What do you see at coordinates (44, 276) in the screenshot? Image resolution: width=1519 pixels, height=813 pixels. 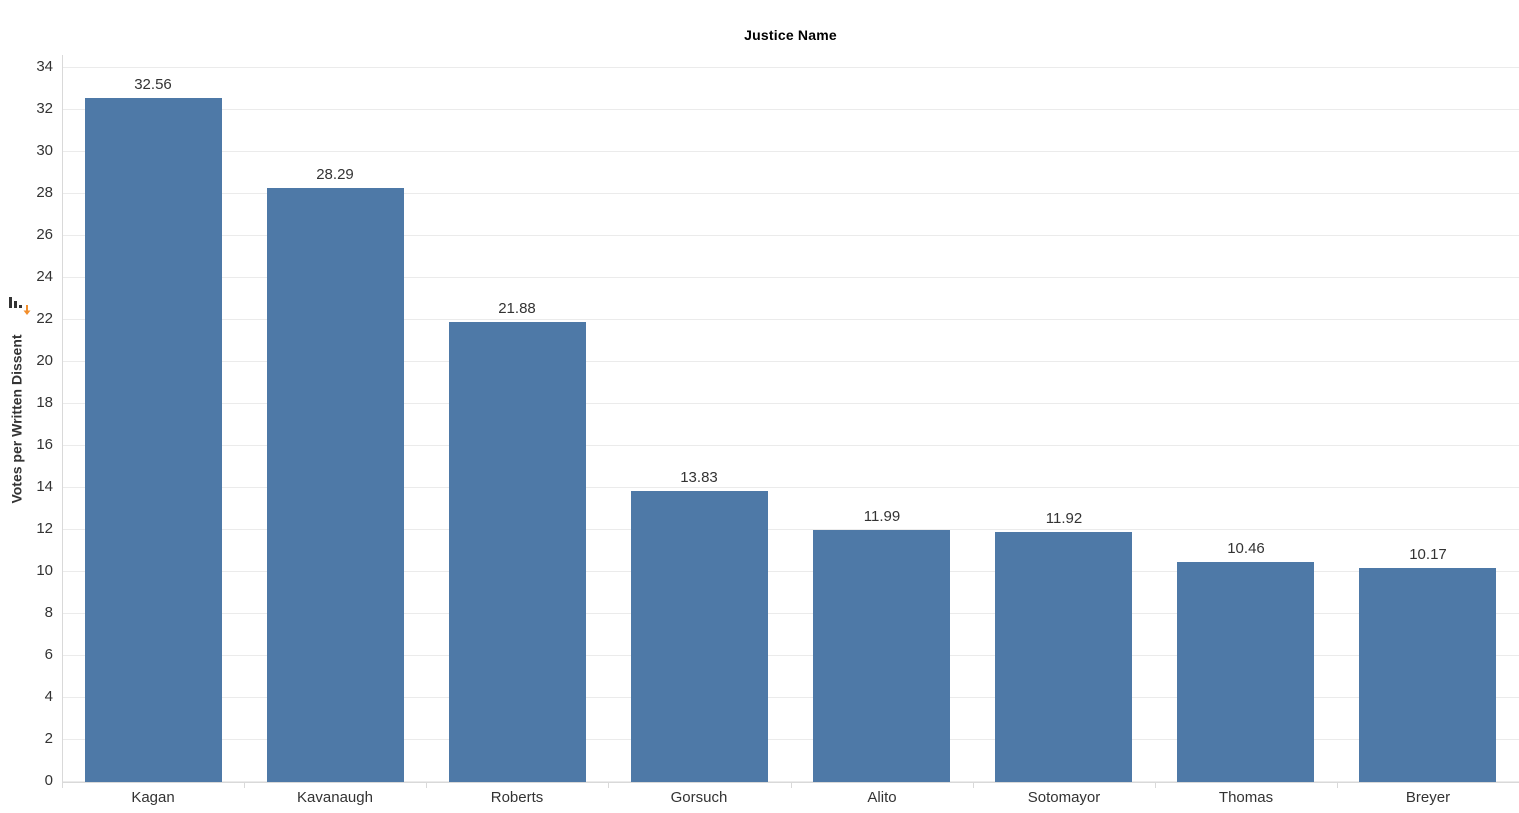 I see `y-tick-label: 24` at bounding box center [44, 276].